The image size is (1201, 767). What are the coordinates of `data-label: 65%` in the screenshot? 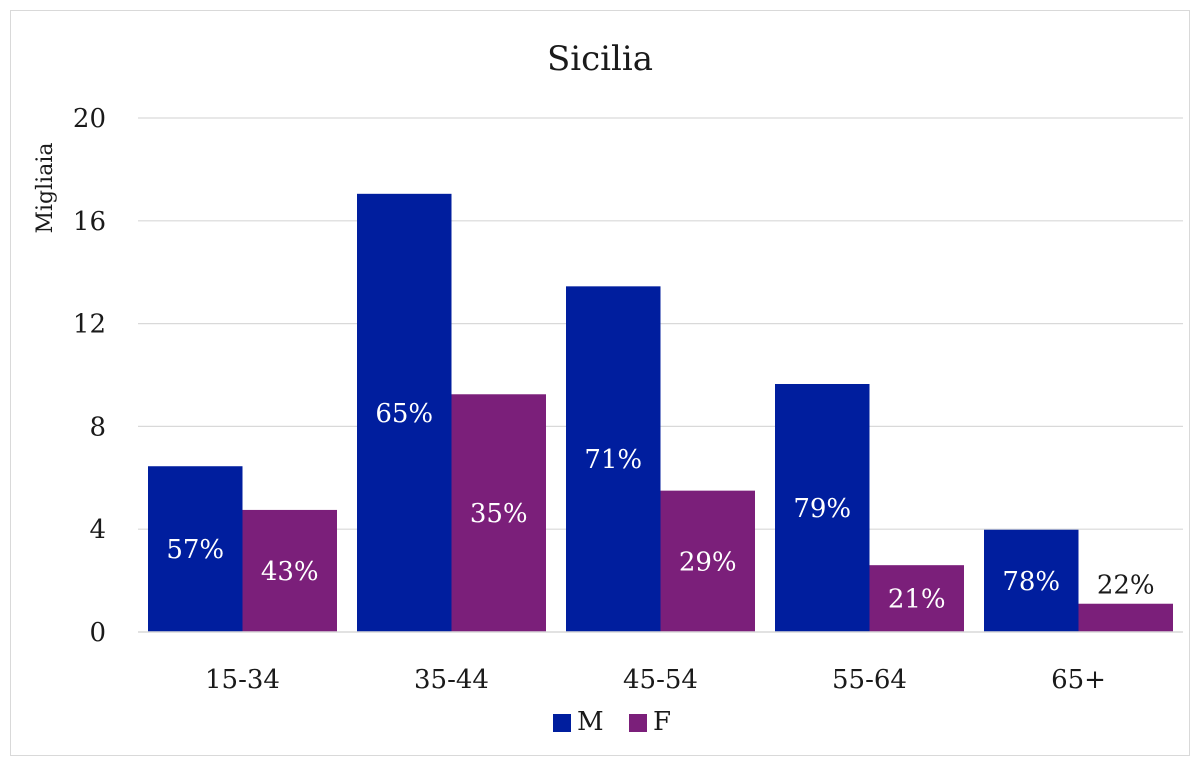 It's located at (404, 414).